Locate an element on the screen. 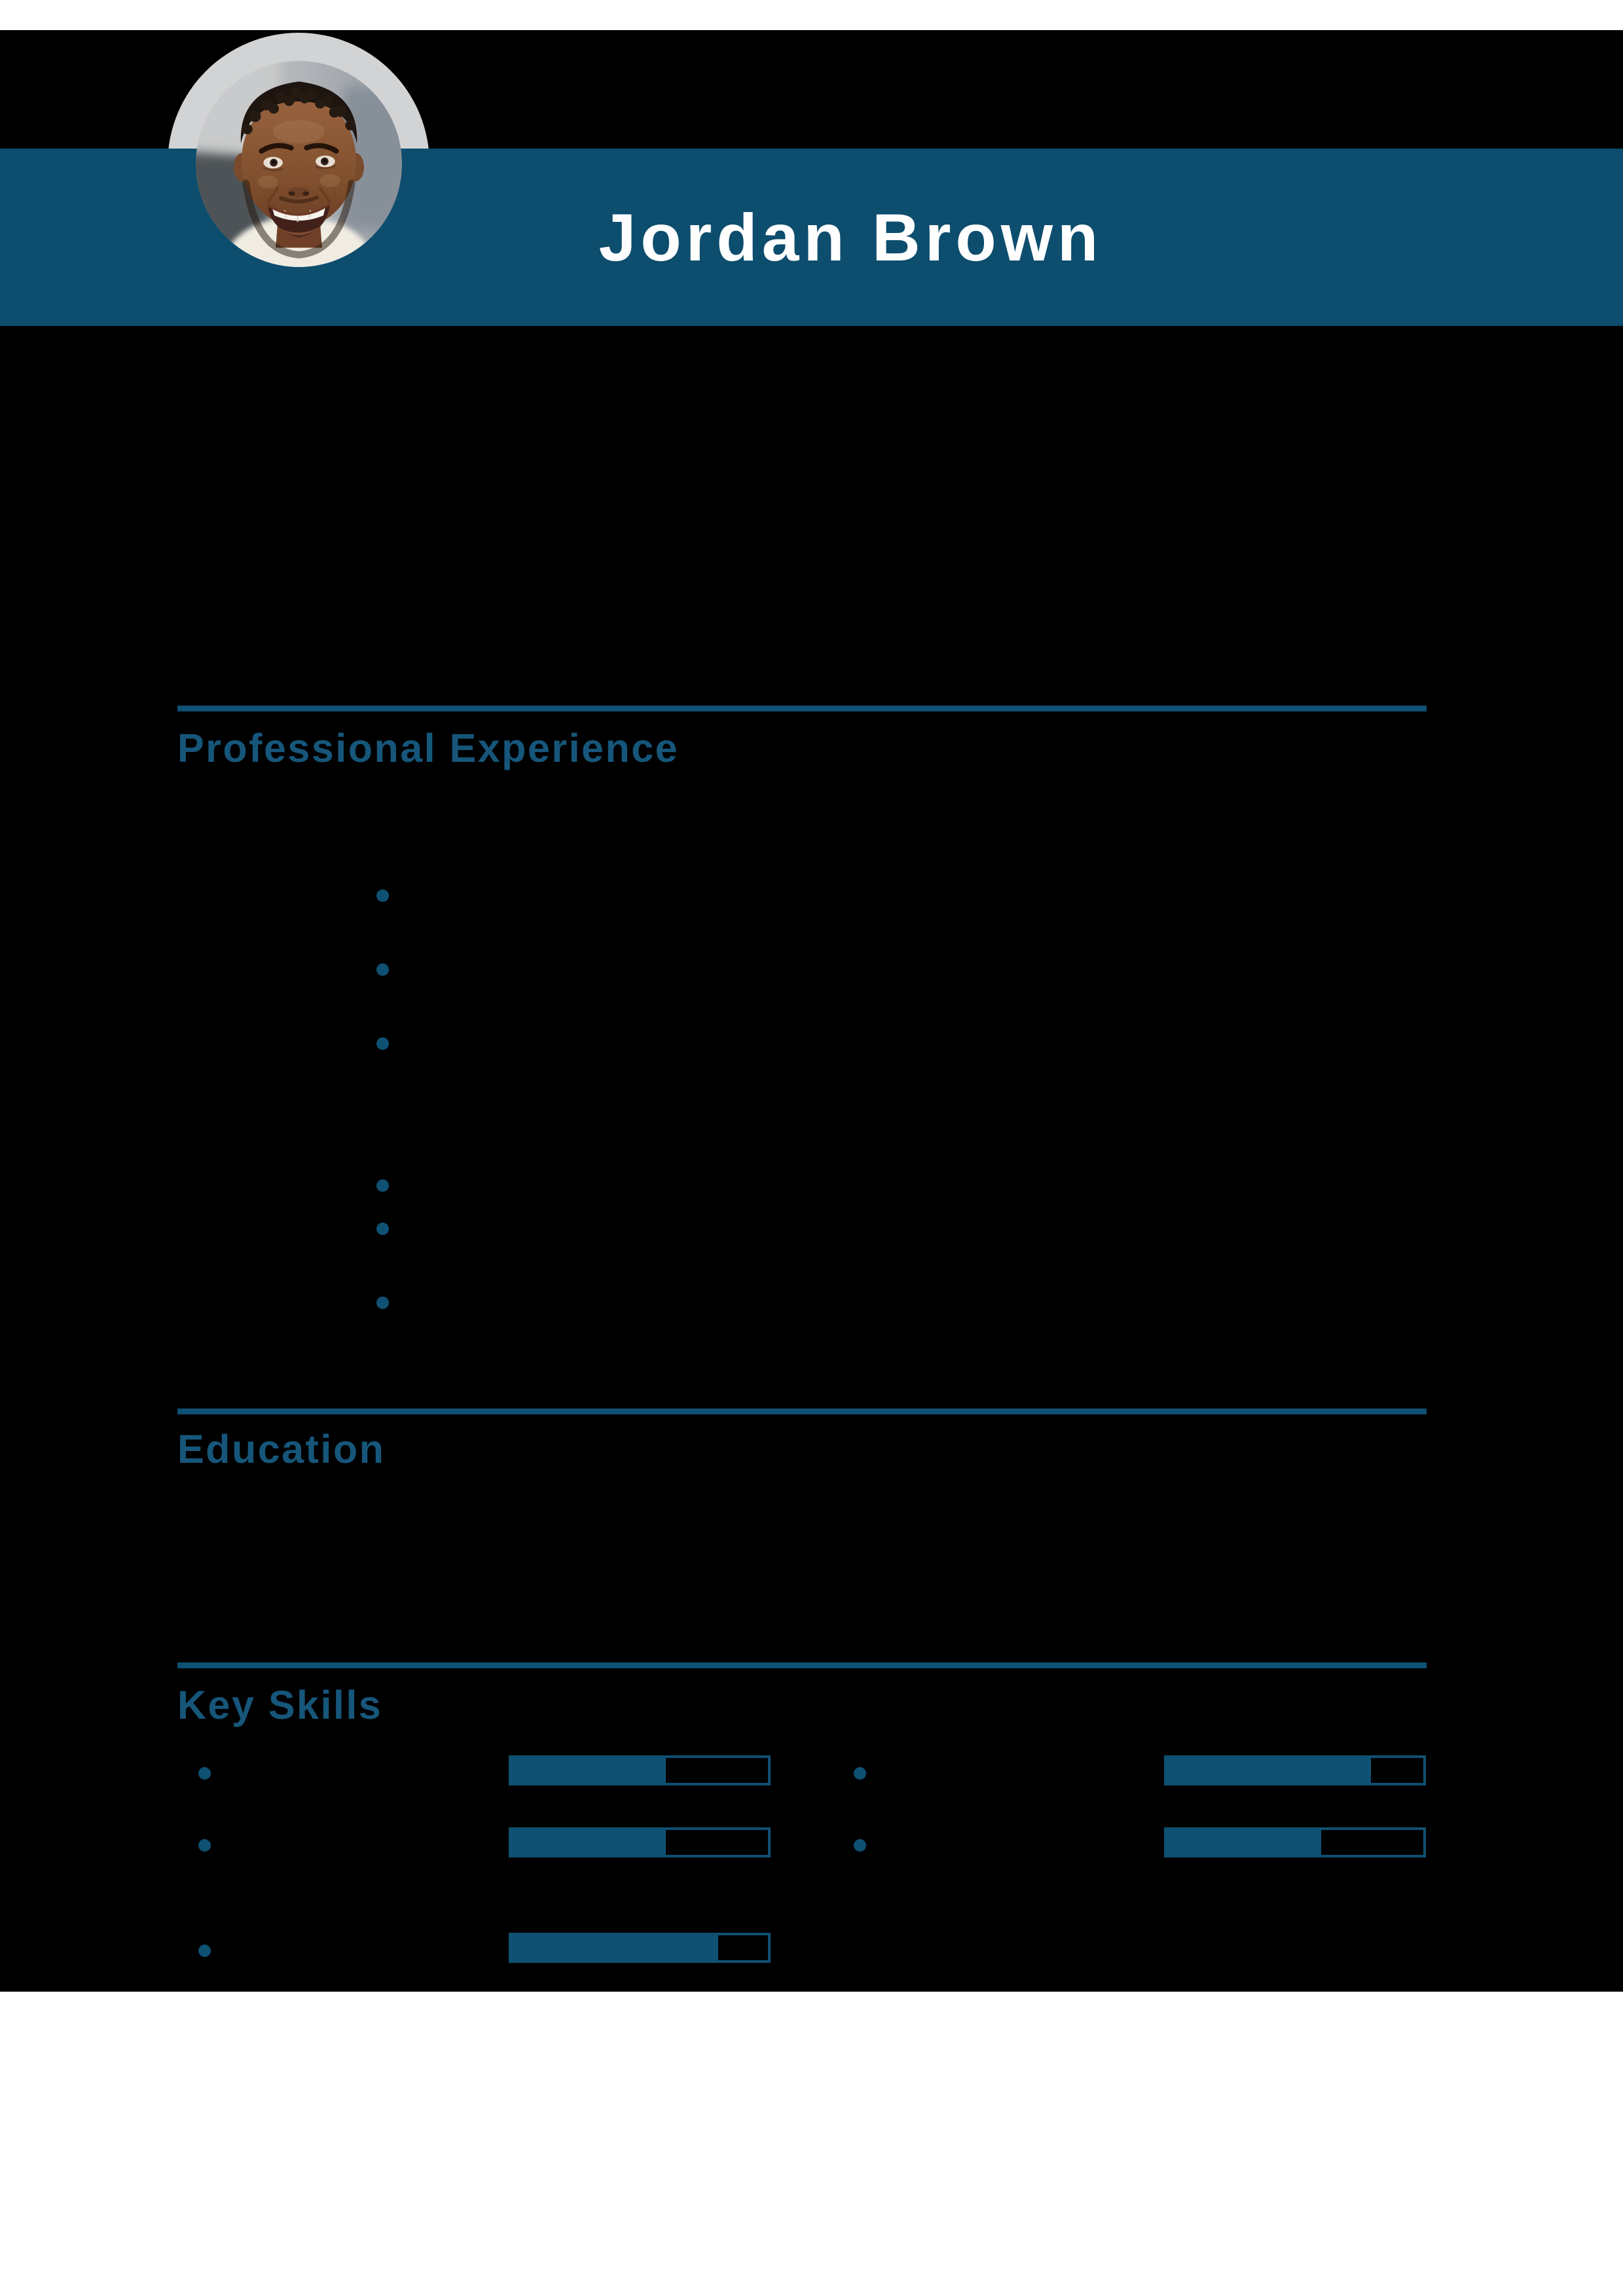 This screenshot has height=2296, width=1623. section-heading-experience: Professional Experience is located at coordinates (428, 748).